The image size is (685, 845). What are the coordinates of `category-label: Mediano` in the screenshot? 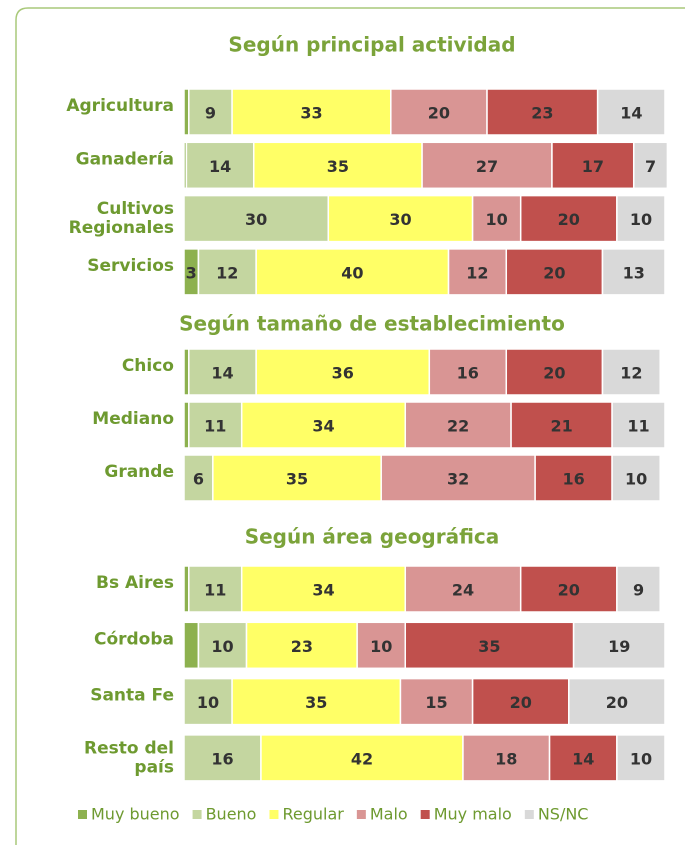 It's located at (133, 419).